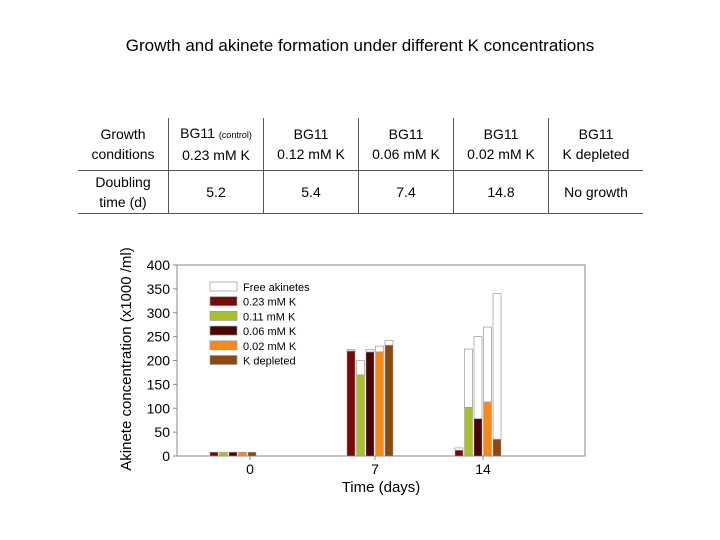 This screenshot has width=720, height=540. I want to click on y-tick-label: 200, so click(159, 361).